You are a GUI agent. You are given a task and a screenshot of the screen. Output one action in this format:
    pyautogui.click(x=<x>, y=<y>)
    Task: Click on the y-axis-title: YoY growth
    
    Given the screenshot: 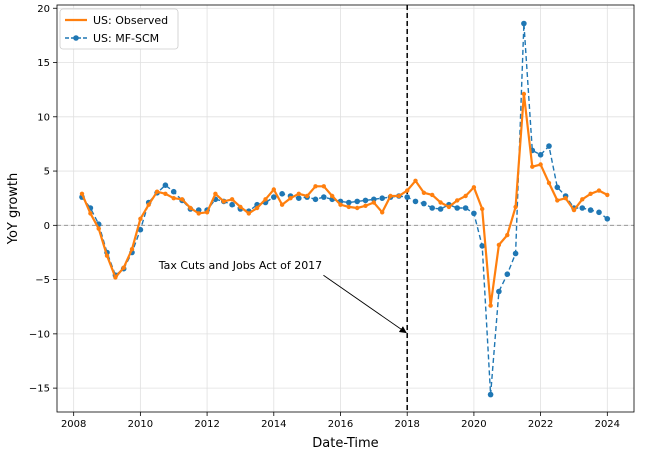 What is the action you would take?
    pyautogui.click(x=13, y=209)
    